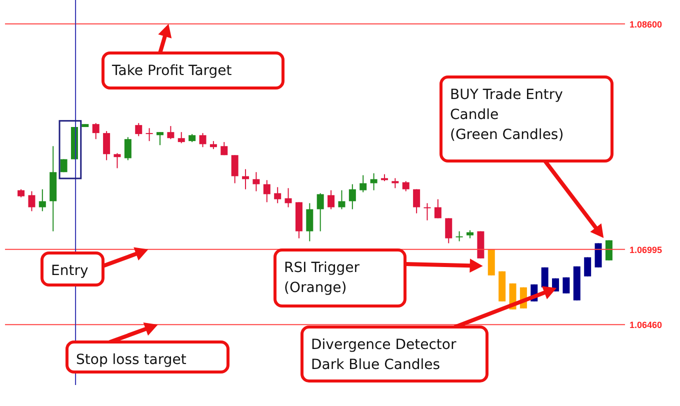  What do you see at coordinates (171, 71) in the screenshot?
I see `annotation: Take Profit Target` at bounding box center [171, 71].